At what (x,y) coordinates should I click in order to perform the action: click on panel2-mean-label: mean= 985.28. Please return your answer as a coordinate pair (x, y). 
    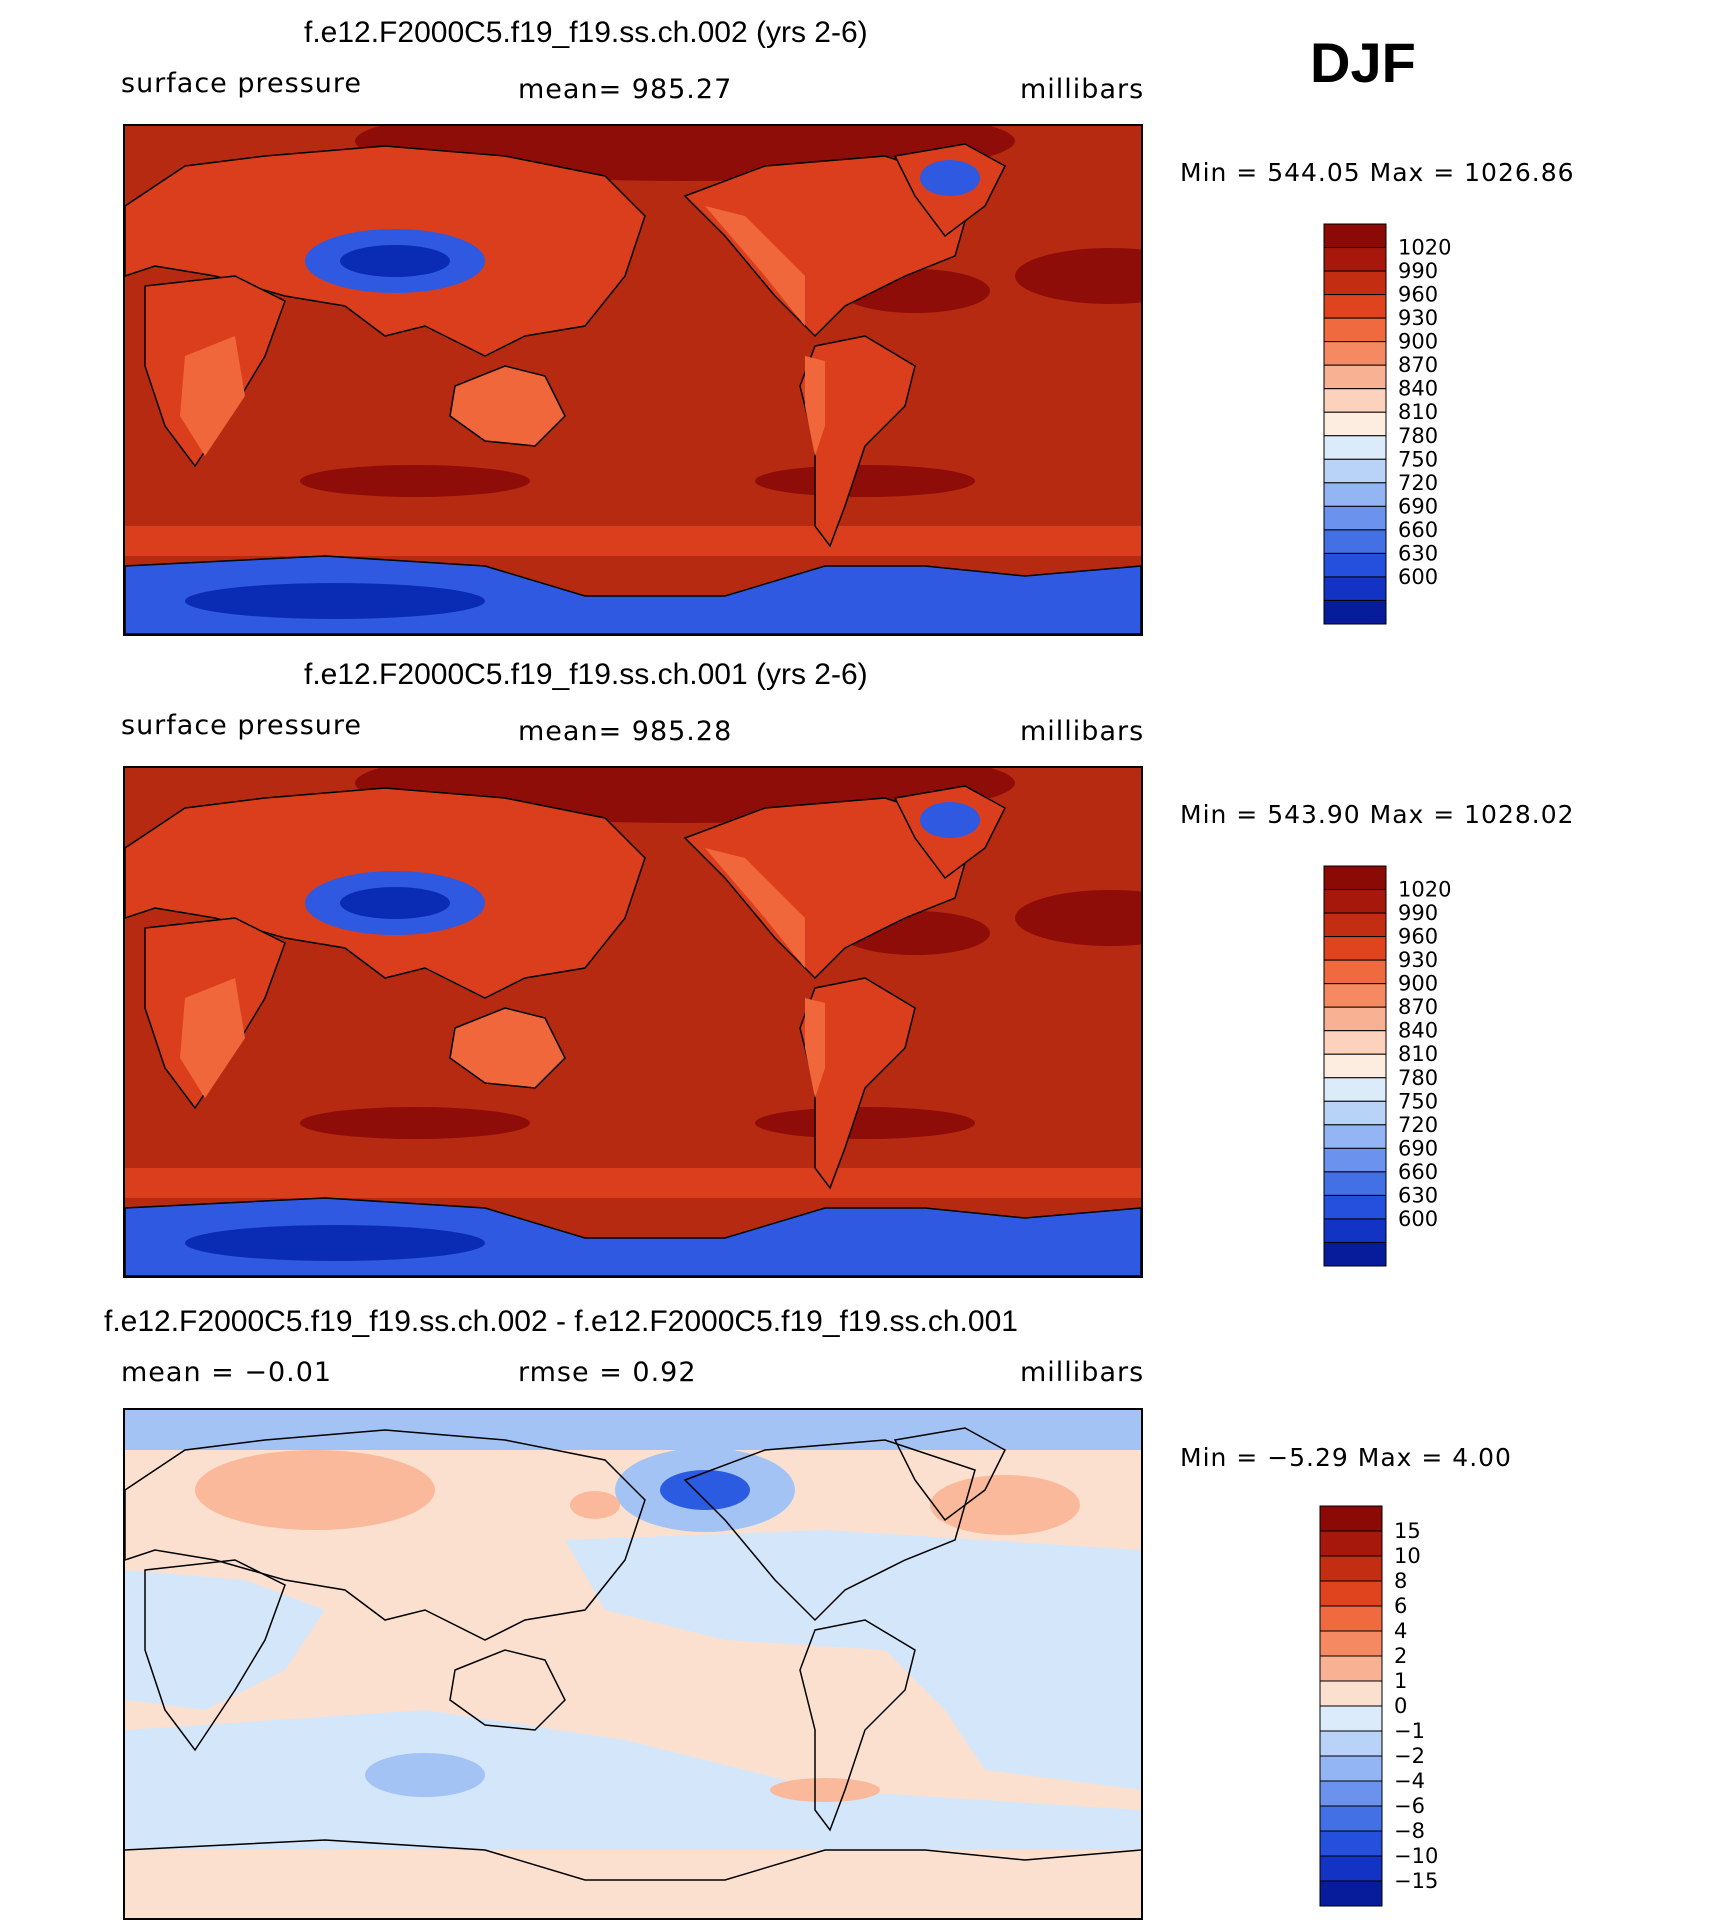
    Looking at the image, I should click on (625, 731).